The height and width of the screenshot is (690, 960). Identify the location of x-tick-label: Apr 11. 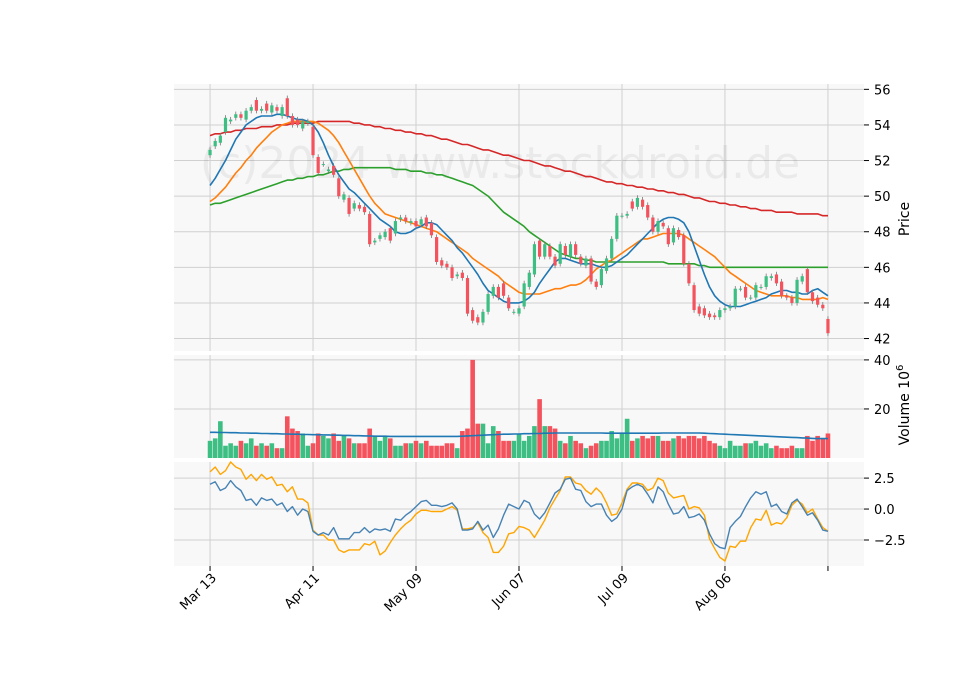
(302, 591).